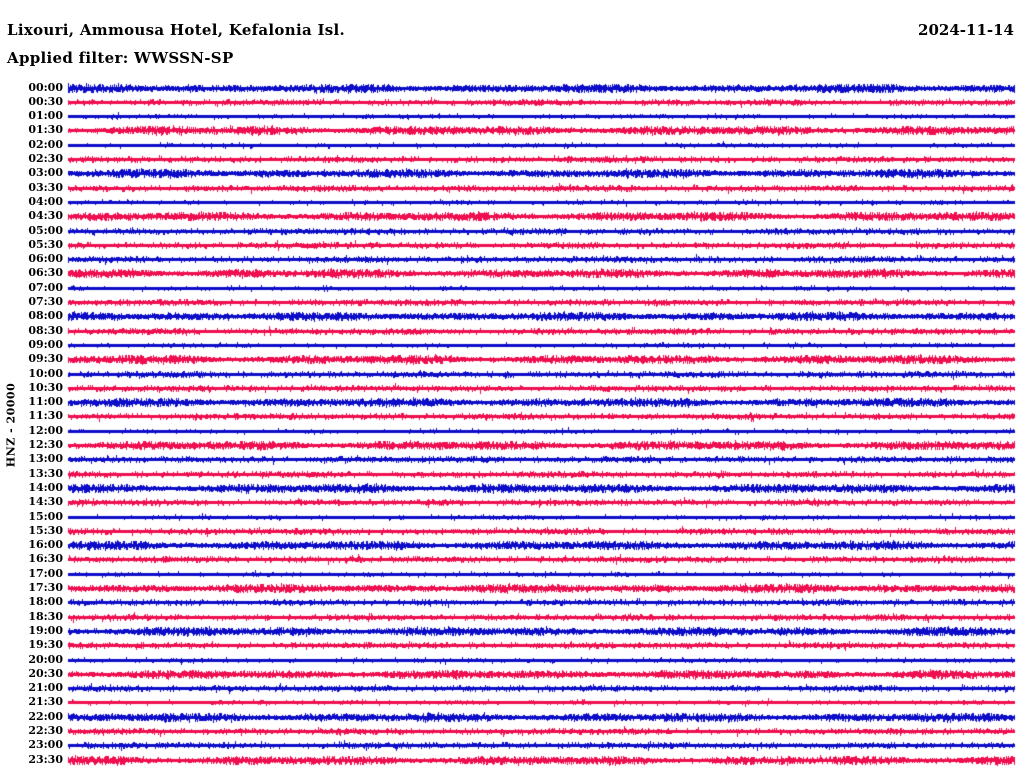 Image resolution: width=1024 pixels, height=780 pixels. What do you see at coordinates (45, 716) in the screenshot?
I see `trace-time-label: 22:00` at bounding box center [45, 716].